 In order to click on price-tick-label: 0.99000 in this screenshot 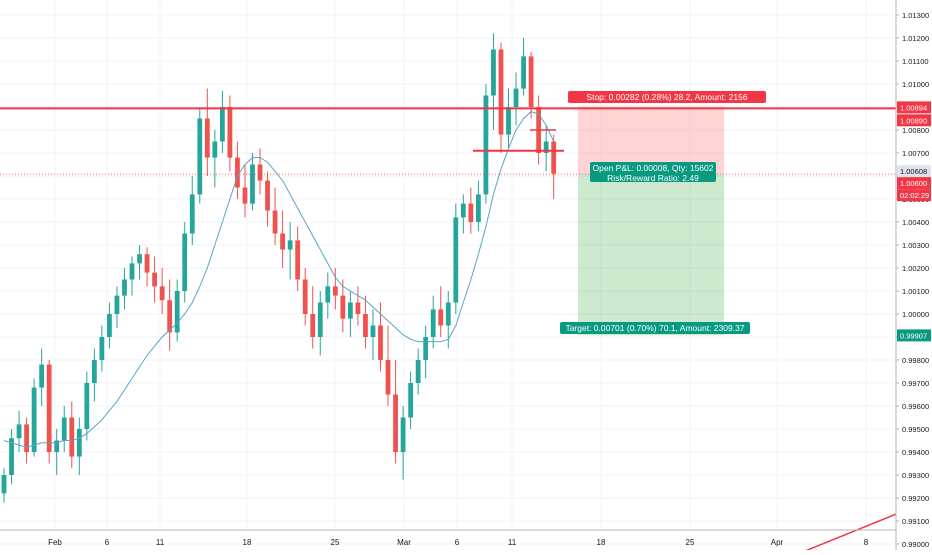, I will do `click(915, 544)`.